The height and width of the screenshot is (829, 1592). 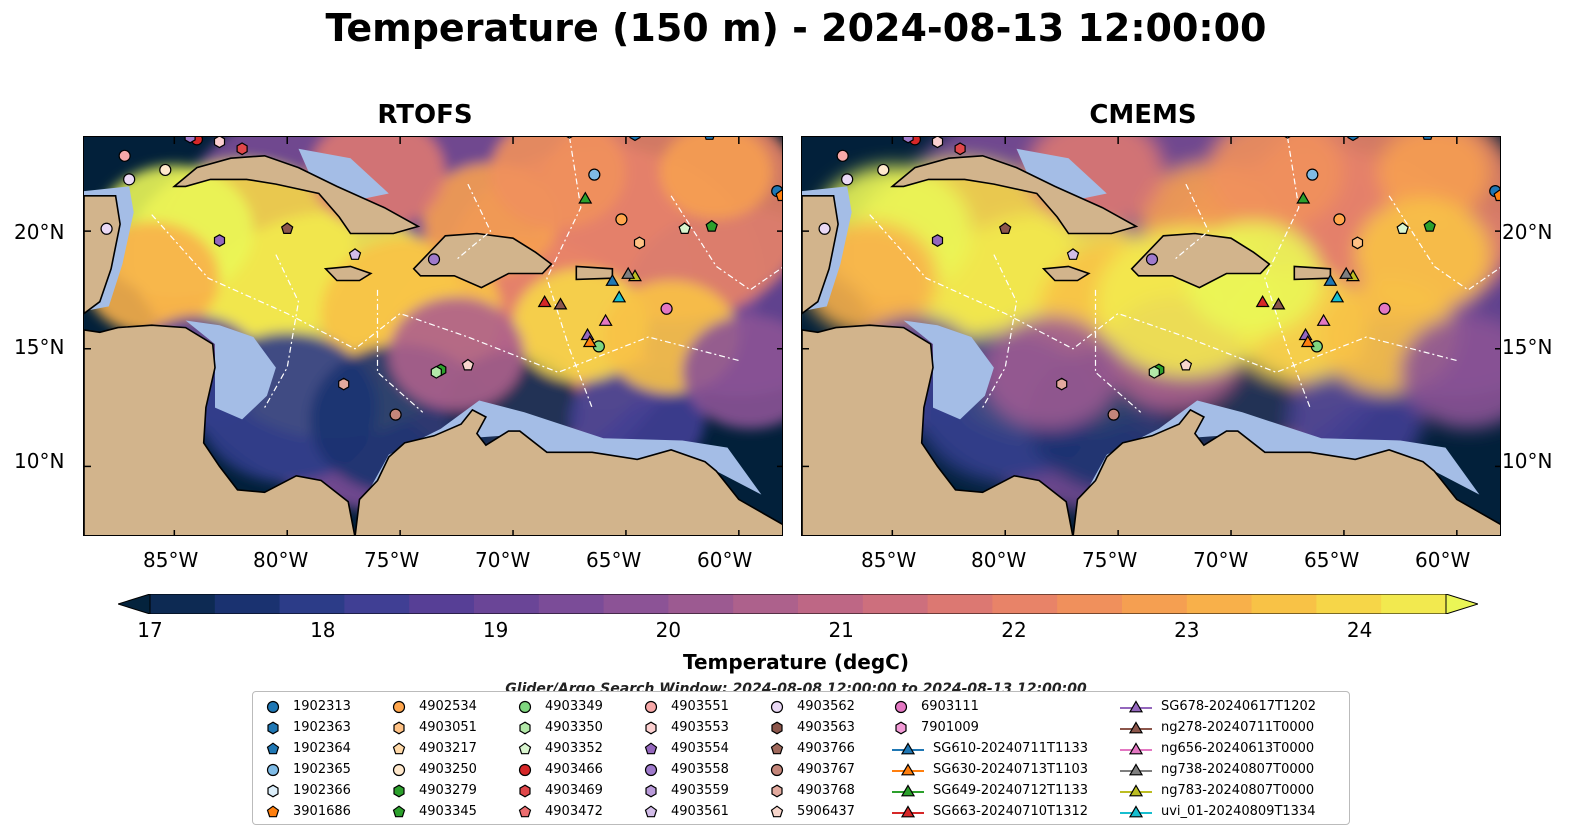 What do you see at coordinates (466, 275) in the screenshot?
I see `eez-boundaries` at bounding box center [466, 275].